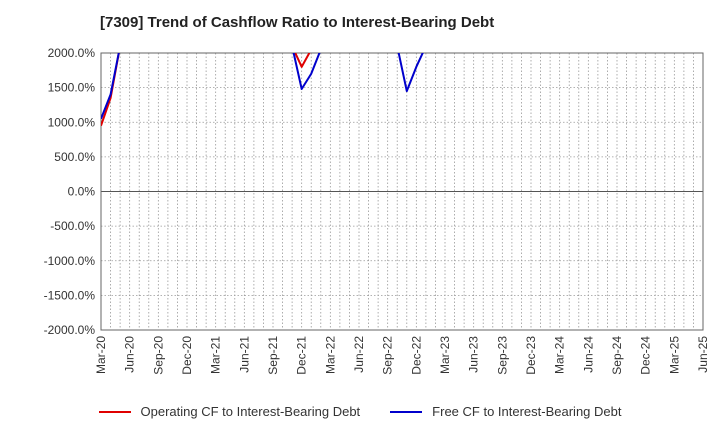 Image resolution: width=720 pixels, height=440 pixels. What do you see at coordinates (674, 355) in the screenshot?
I see `x-tick-label: Mar-25` at bounding box center [674, 355].